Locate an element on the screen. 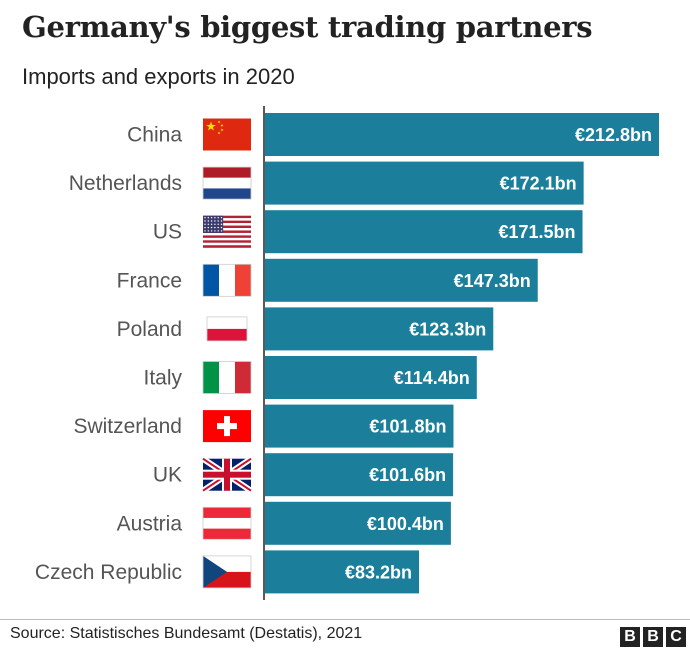 Image resolution: width=690 pixels, height=648 pixels. value-label: €101.8bn is located at coordinates (407, 427).